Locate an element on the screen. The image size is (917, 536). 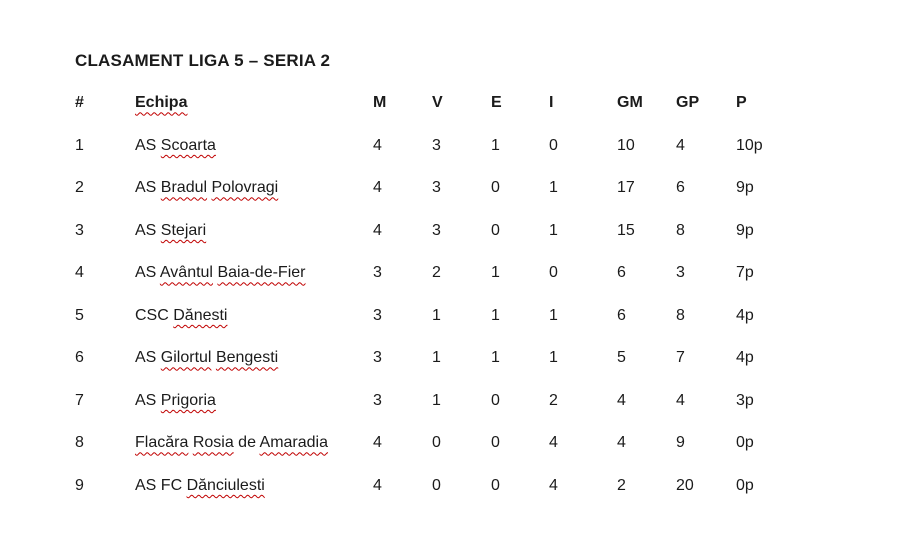
cell-team: AS Bradul Polovragi is located at coordinates (254, 188).